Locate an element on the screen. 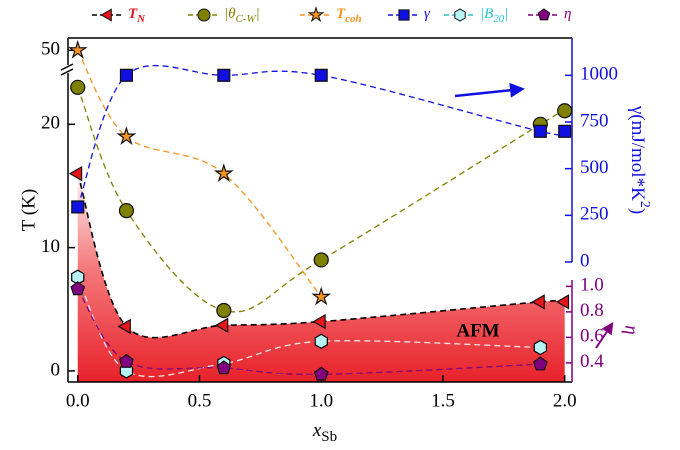 Image resolution: width=680 pixels, height=450 pixels. text-part: ) is located at coordinates (637, 211).